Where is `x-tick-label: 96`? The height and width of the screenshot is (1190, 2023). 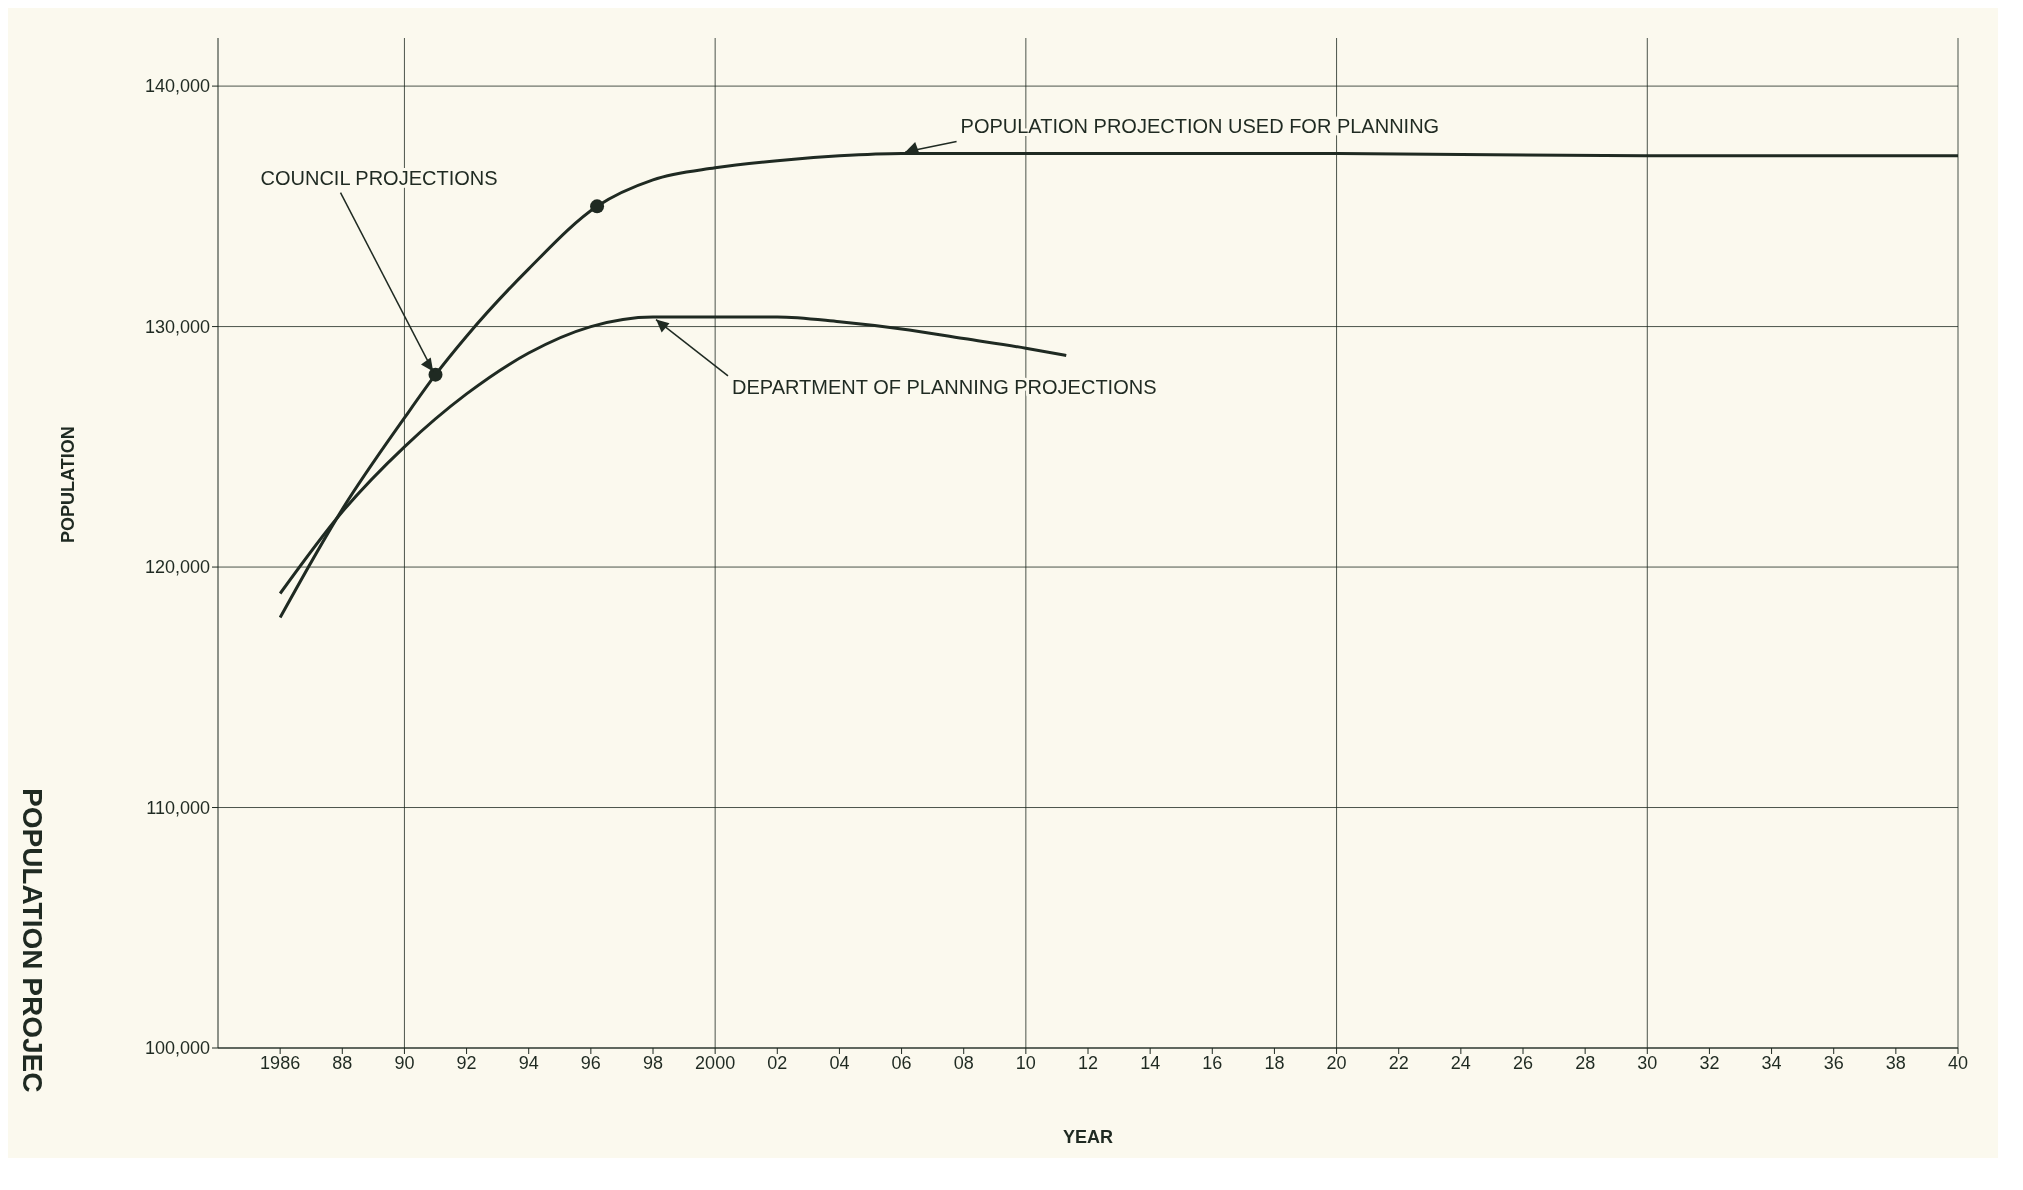 x-tick-label: 96 is located at coordinates (590, 1062).